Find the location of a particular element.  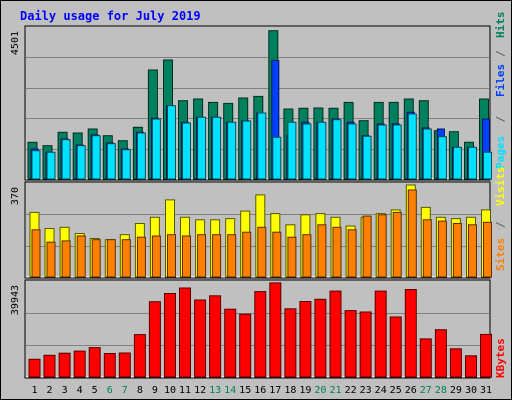

day-label: 27 is located at coordinates (426, 390).